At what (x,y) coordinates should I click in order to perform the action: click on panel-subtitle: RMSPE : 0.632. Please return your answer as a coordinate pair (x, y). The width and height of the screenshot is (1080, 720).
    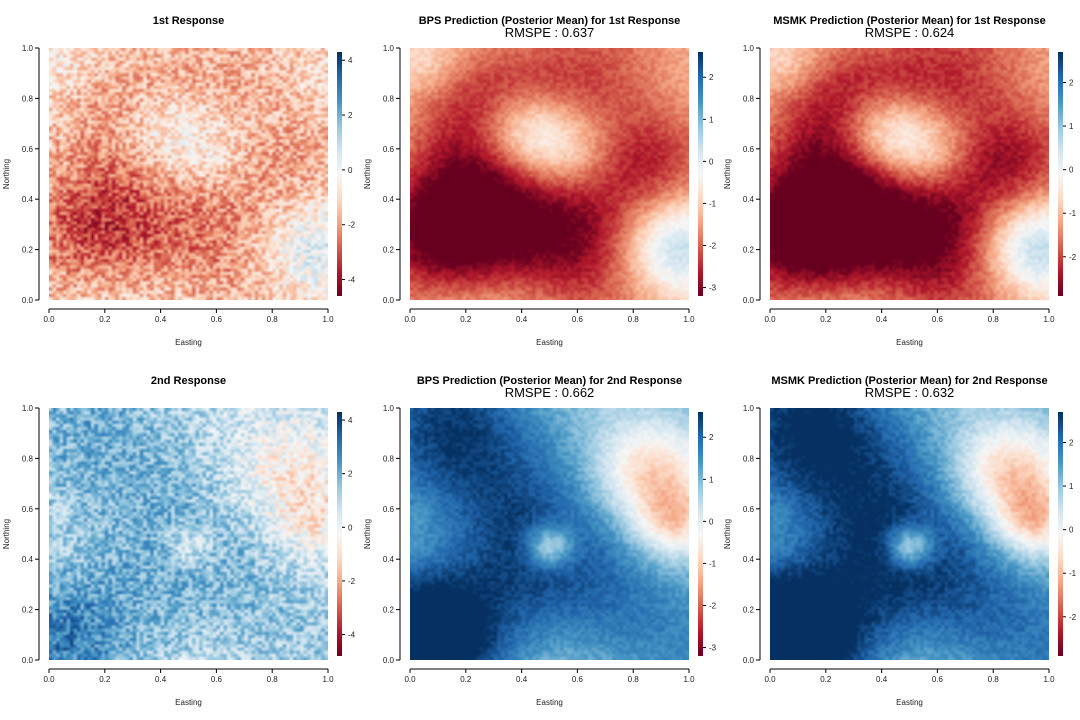
    Looking at the image, I should click on (910, 392).